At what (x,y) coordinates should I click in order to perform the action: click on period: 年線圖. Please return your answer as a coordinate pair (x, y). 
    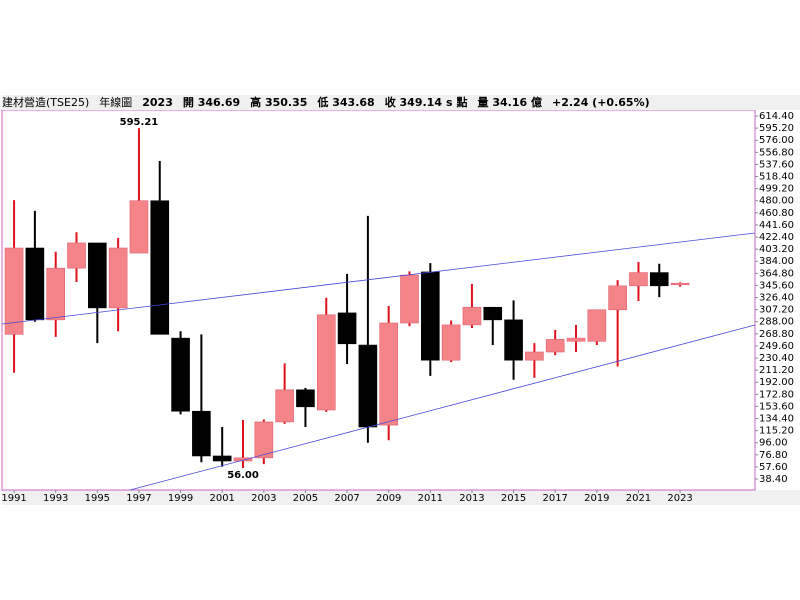
    Looking at the image, I should click on (116, 102).